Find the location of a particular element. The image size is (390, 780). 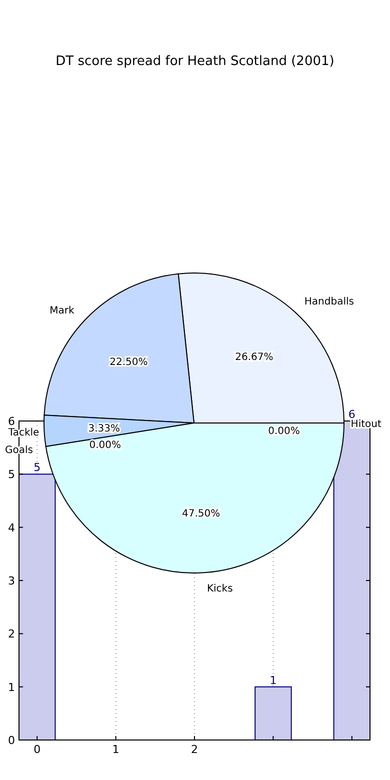

y-tick-label: 5 is located at coordinates (11, 475).